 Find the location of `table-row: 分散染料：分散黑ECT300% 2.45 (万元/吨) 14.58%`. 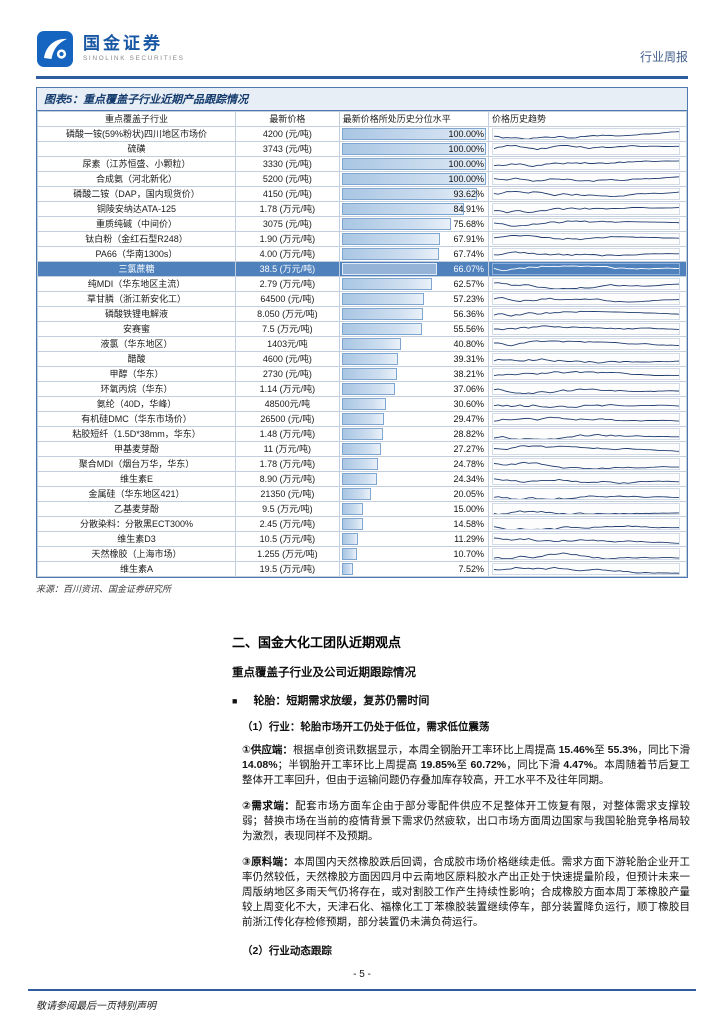

table-row: 分散染料：分散黑ECT300% 2.45 (万元/吨) 14.58% is located at coordinates (362, 524).